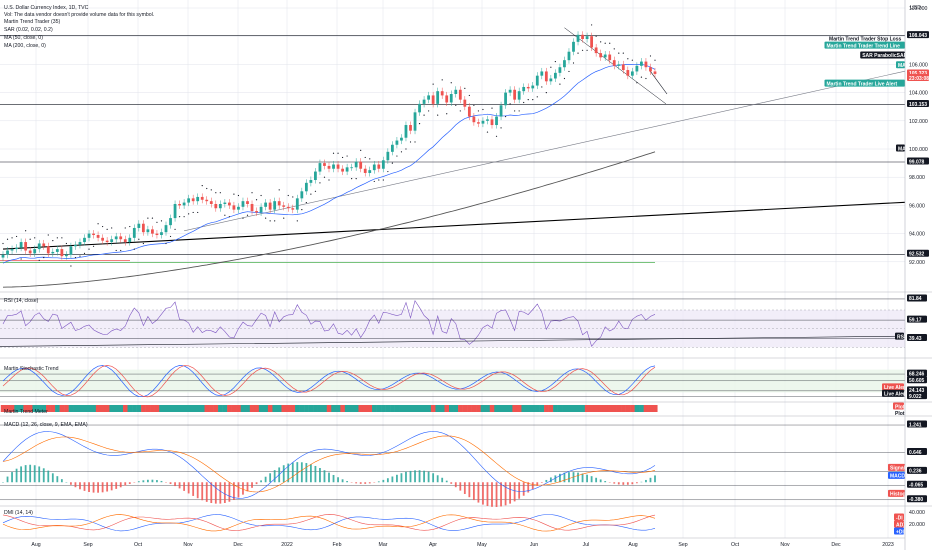  Describe the element at coordinates (482, 545) in the screenshot. I see `time-axis-label: May` at that location.